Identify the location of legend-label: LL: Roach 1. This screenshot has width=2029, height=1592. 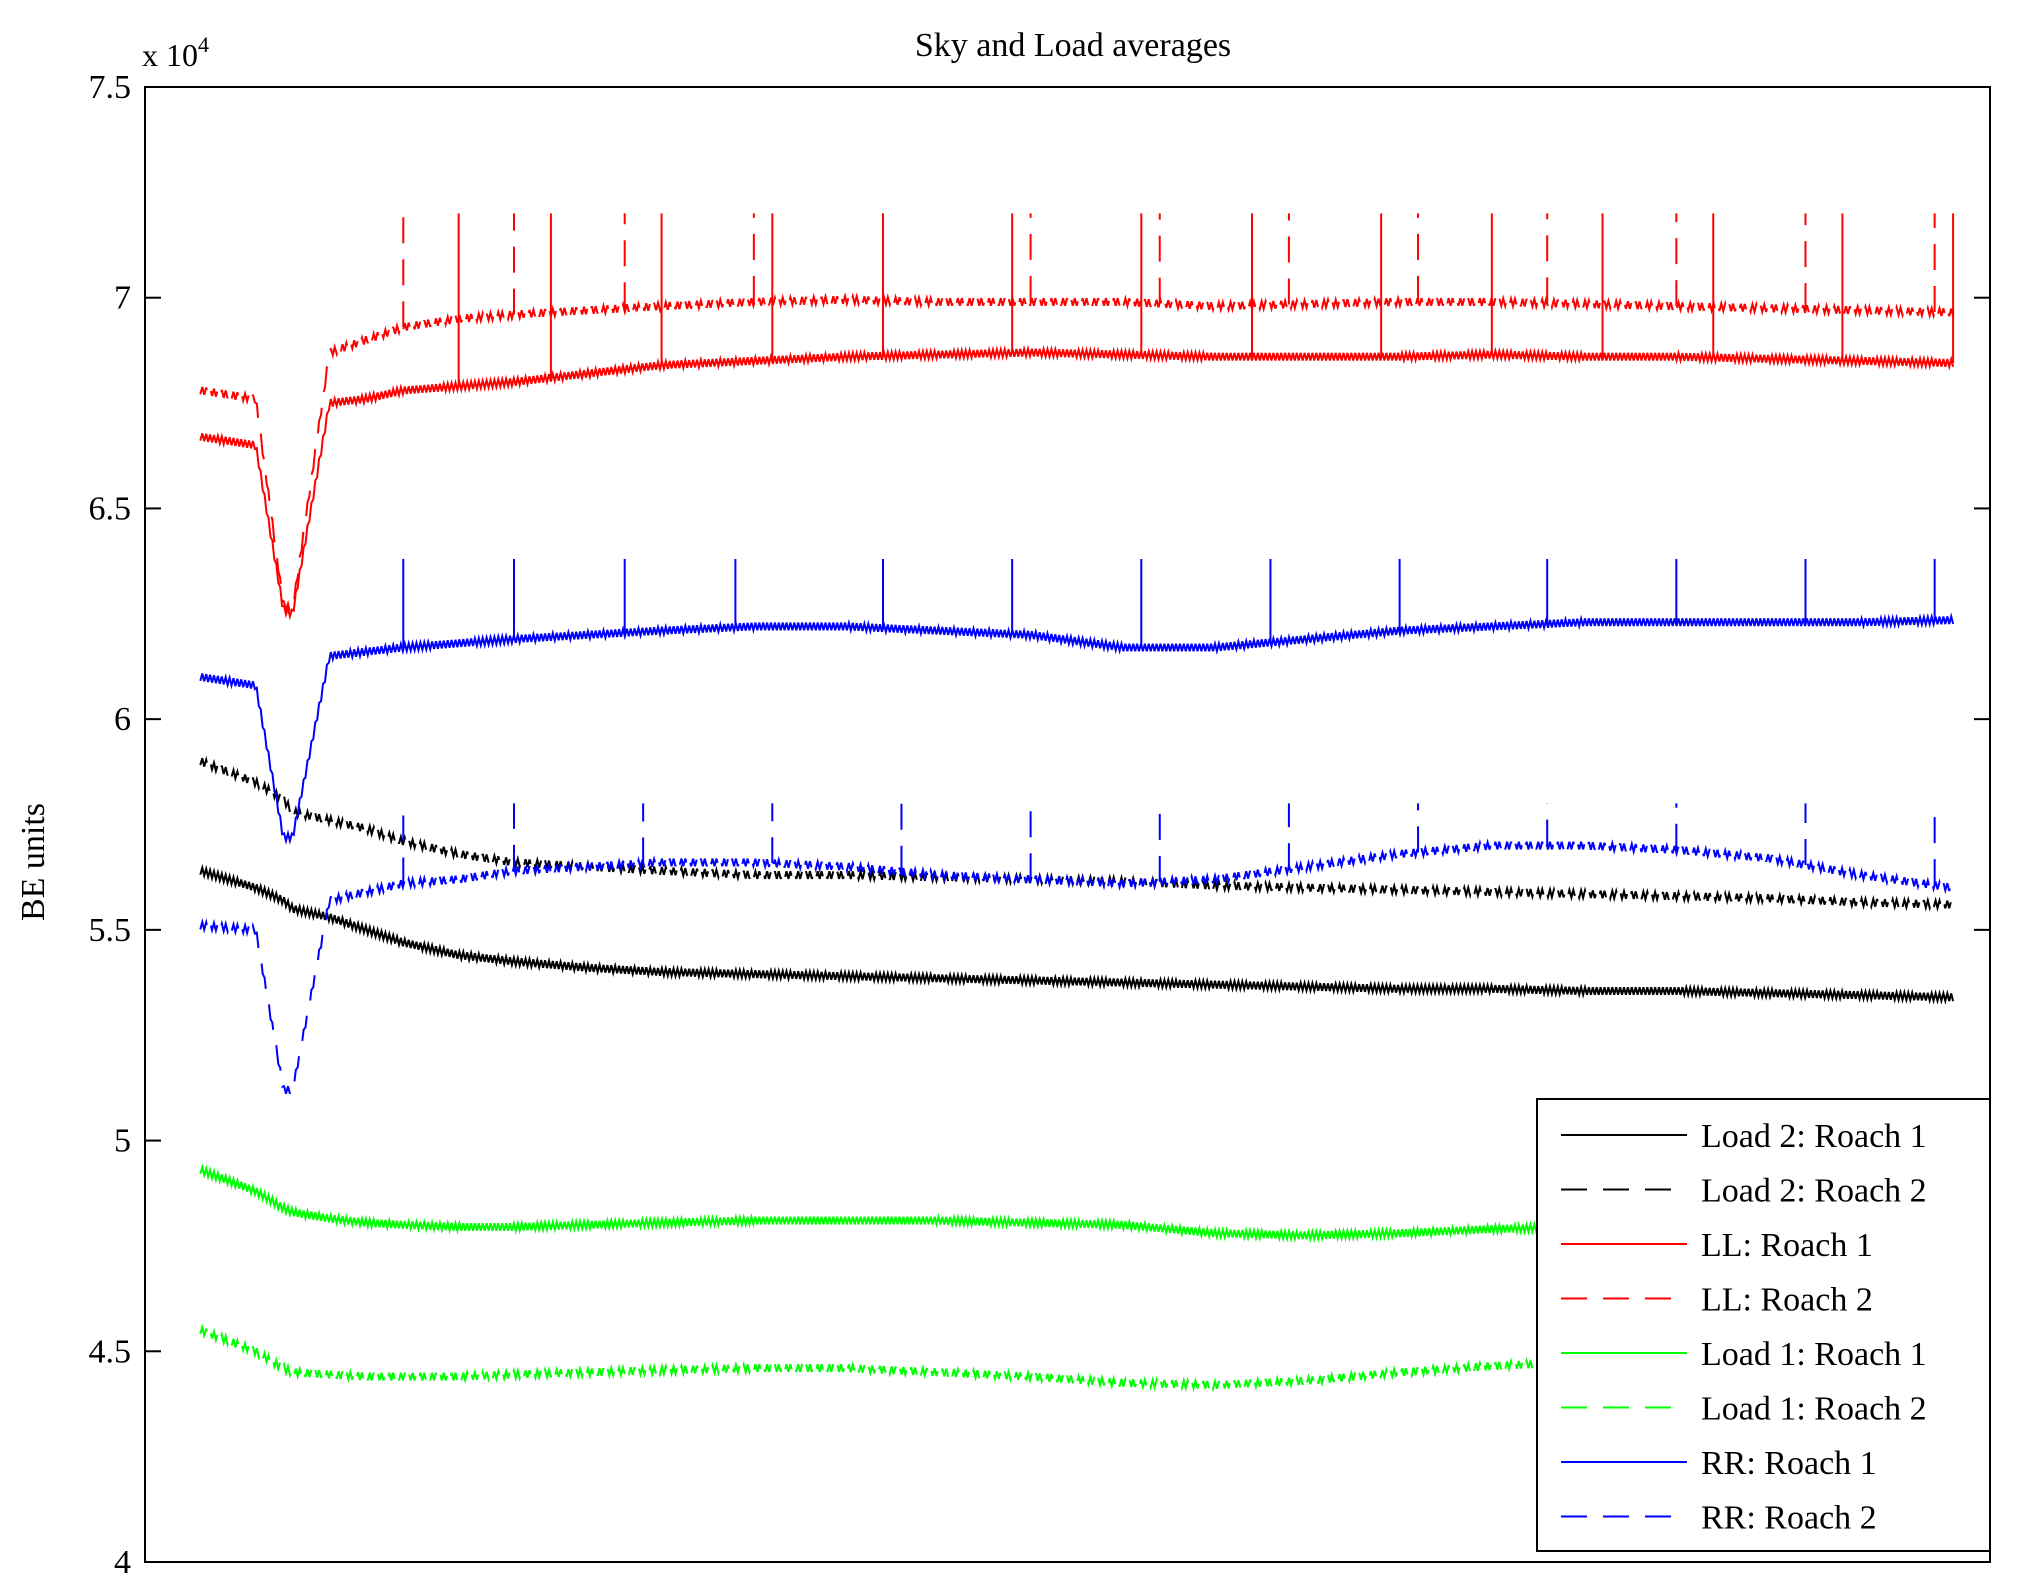
(1787, 1245).